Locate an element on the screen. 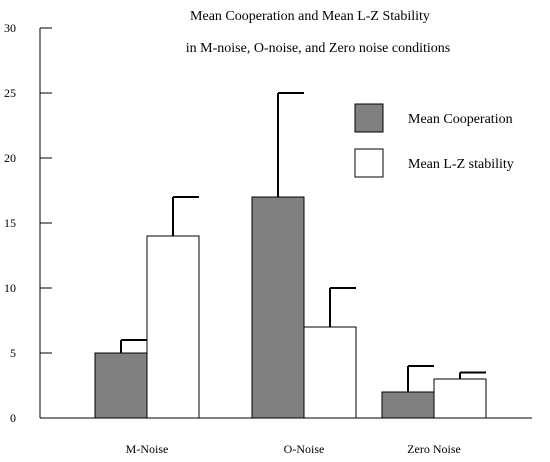  legend-label: Mean L-Z stability is located at coordinates (461, 164).